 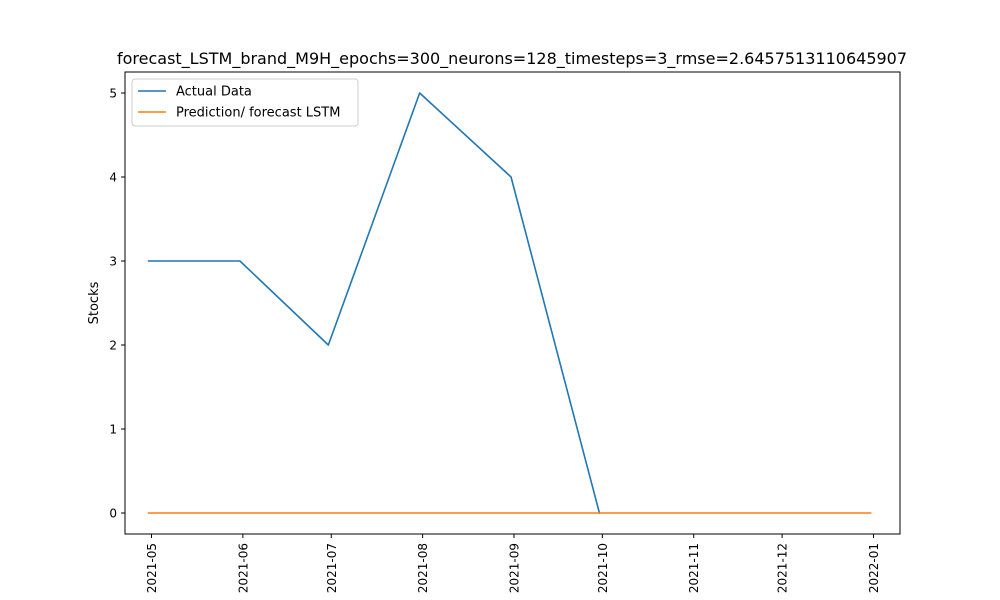 I want to click on x-tick-label: 2021-09, so click(x=514, y=568).